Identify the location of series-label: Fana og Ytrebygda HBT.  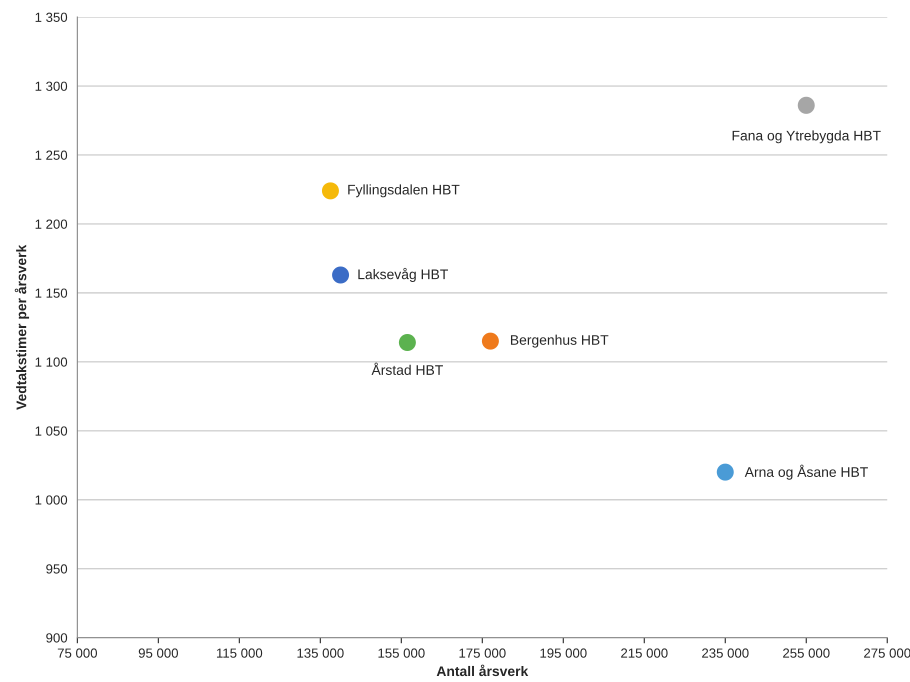
(806, 137).